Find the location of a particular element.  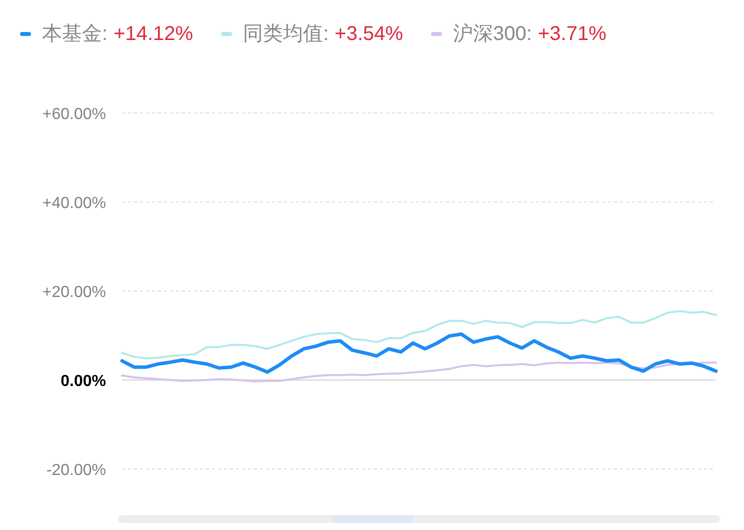

y-tick-label: 0.00% is located at coordinates (83, 381).